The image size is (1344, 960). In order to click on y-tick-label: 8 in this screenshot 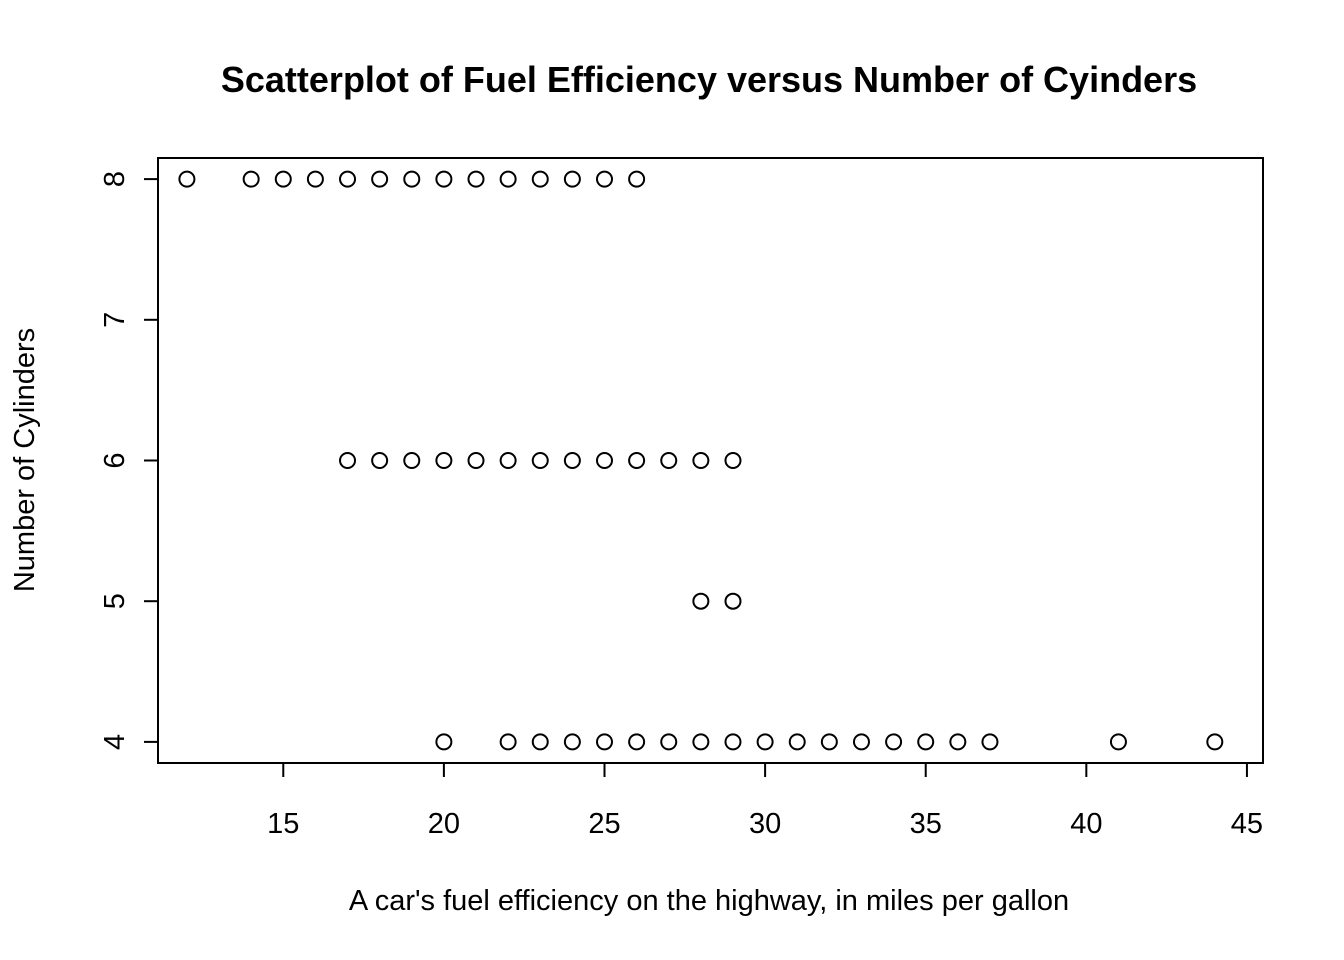, I will do `click(115, 179)`.